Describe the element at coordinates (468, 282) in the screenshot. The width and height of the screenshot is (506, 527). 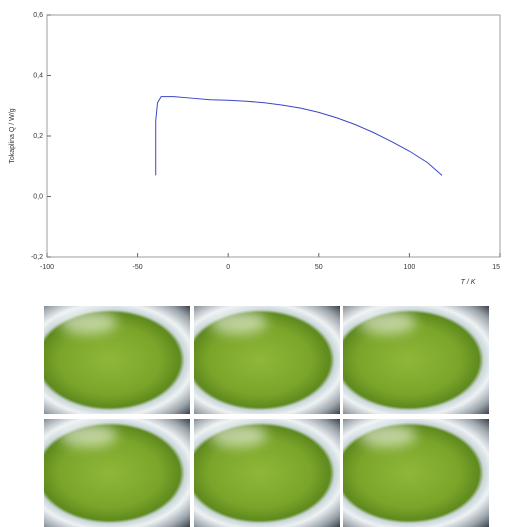
I see `x-axis-label: T / K` at that location.